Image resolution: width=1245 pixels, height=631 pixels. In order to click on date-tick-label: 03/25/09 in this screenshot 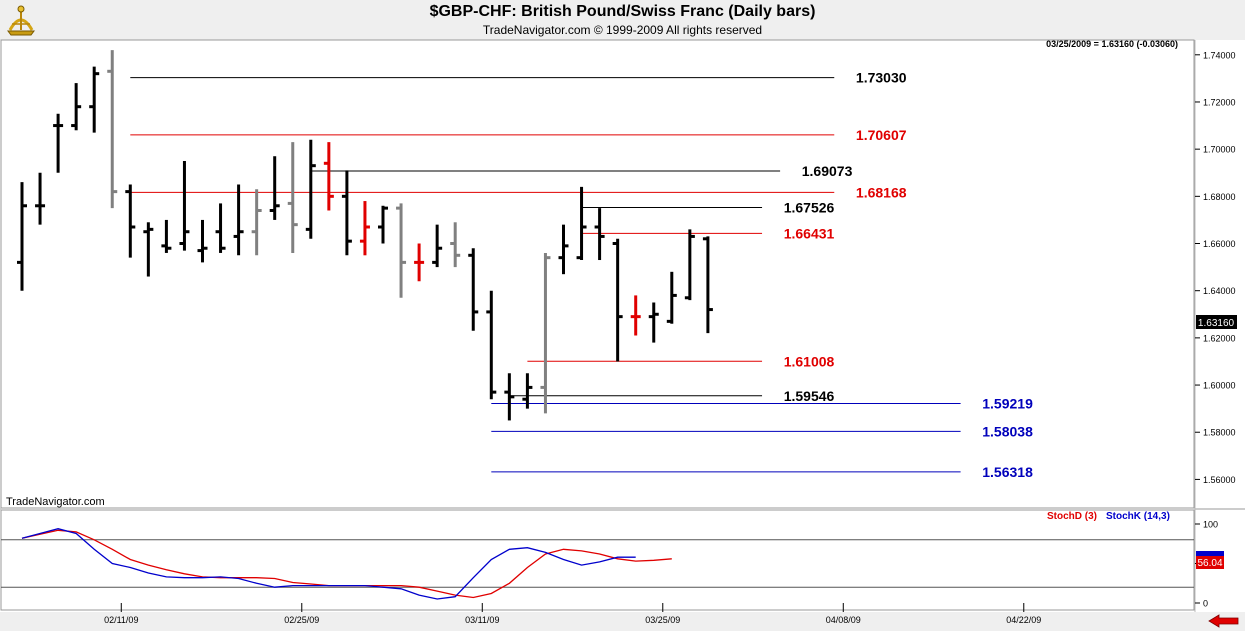, I will do `click(662, 620)`.